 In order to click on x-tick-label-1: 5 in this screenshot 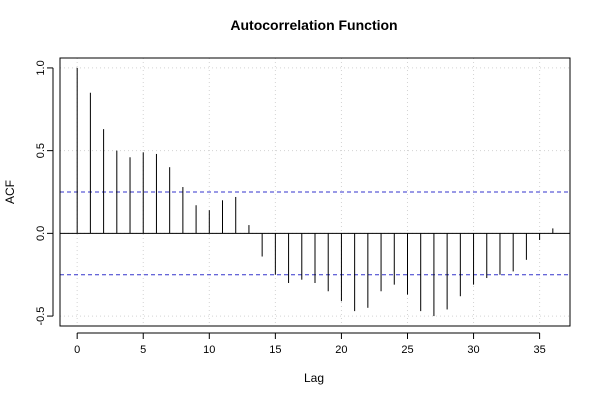, I will do `click(143, 350)`.